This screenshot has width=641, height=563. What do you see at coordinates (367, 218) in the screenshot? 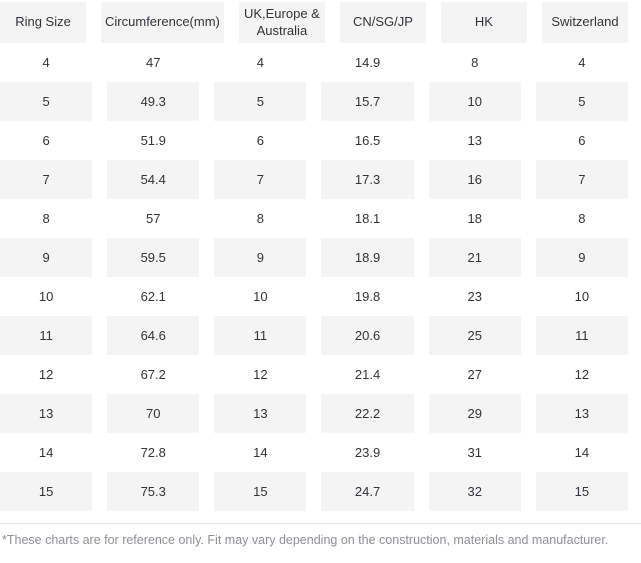
I see `table-cell: 18.1` at bounding box center [367, 218].